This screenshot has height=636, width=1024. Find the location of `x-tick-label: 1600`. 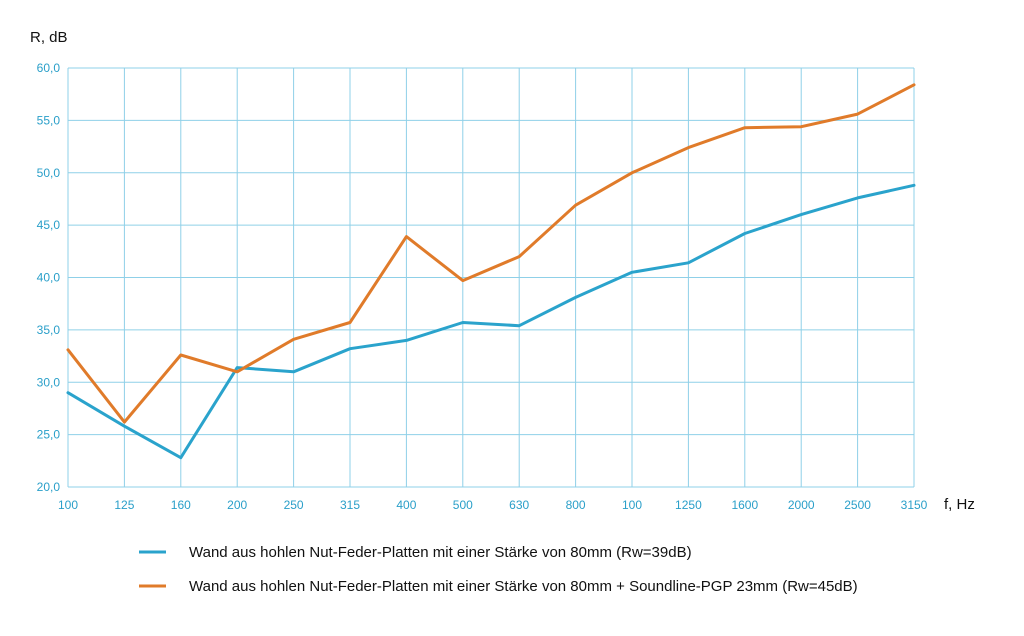

x-tick-label: 1600 is located at coordinates (744, 505).